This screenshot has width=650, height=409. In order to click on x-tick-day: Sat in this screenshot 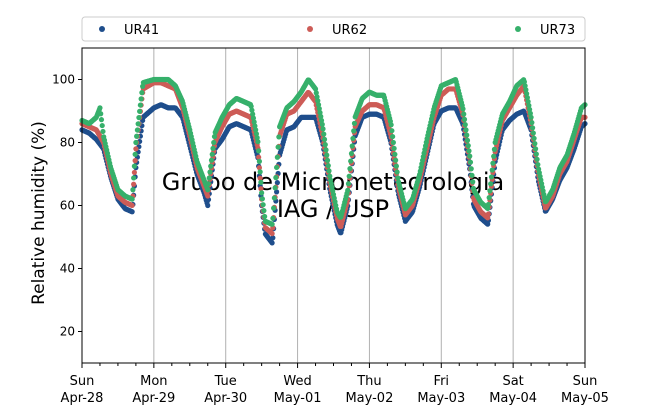, I will do `click(512, 381)`.